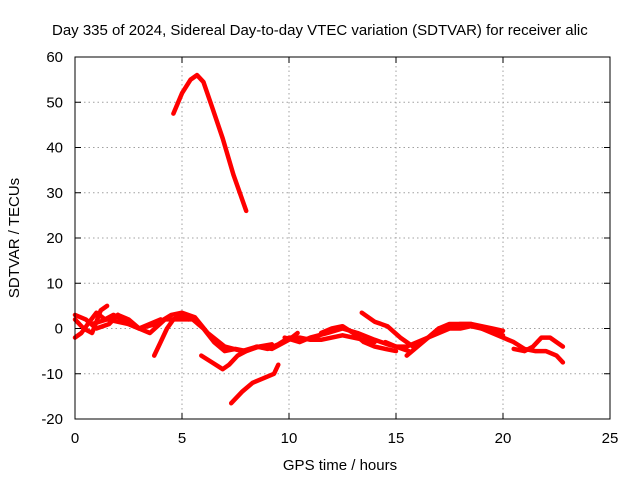  I want to click on y-tick-label: 30, so click(54, 193).